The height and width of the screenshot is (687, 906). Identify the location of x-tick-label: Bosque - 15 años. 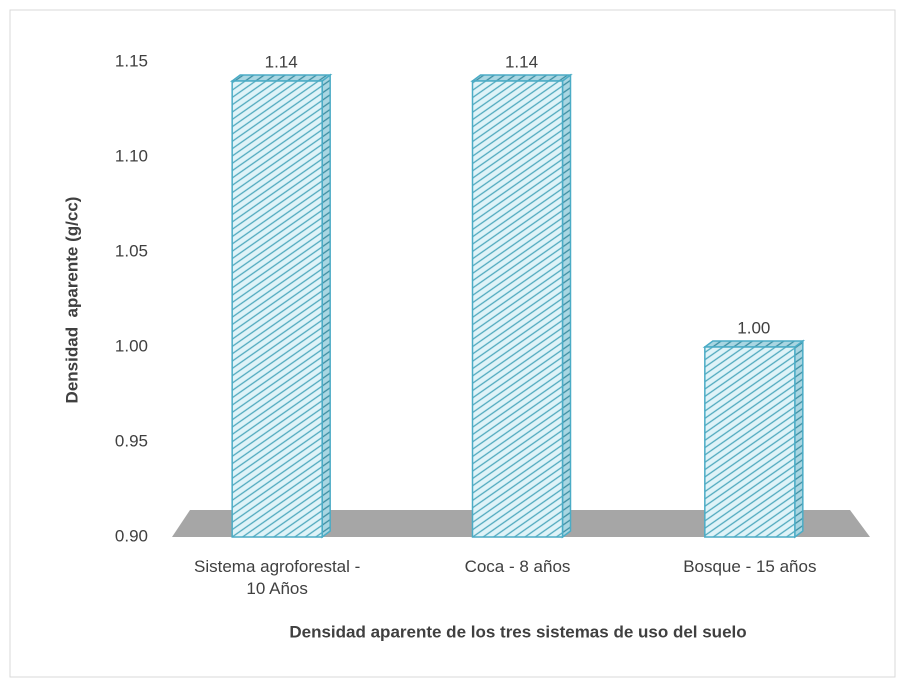
(750, 566).